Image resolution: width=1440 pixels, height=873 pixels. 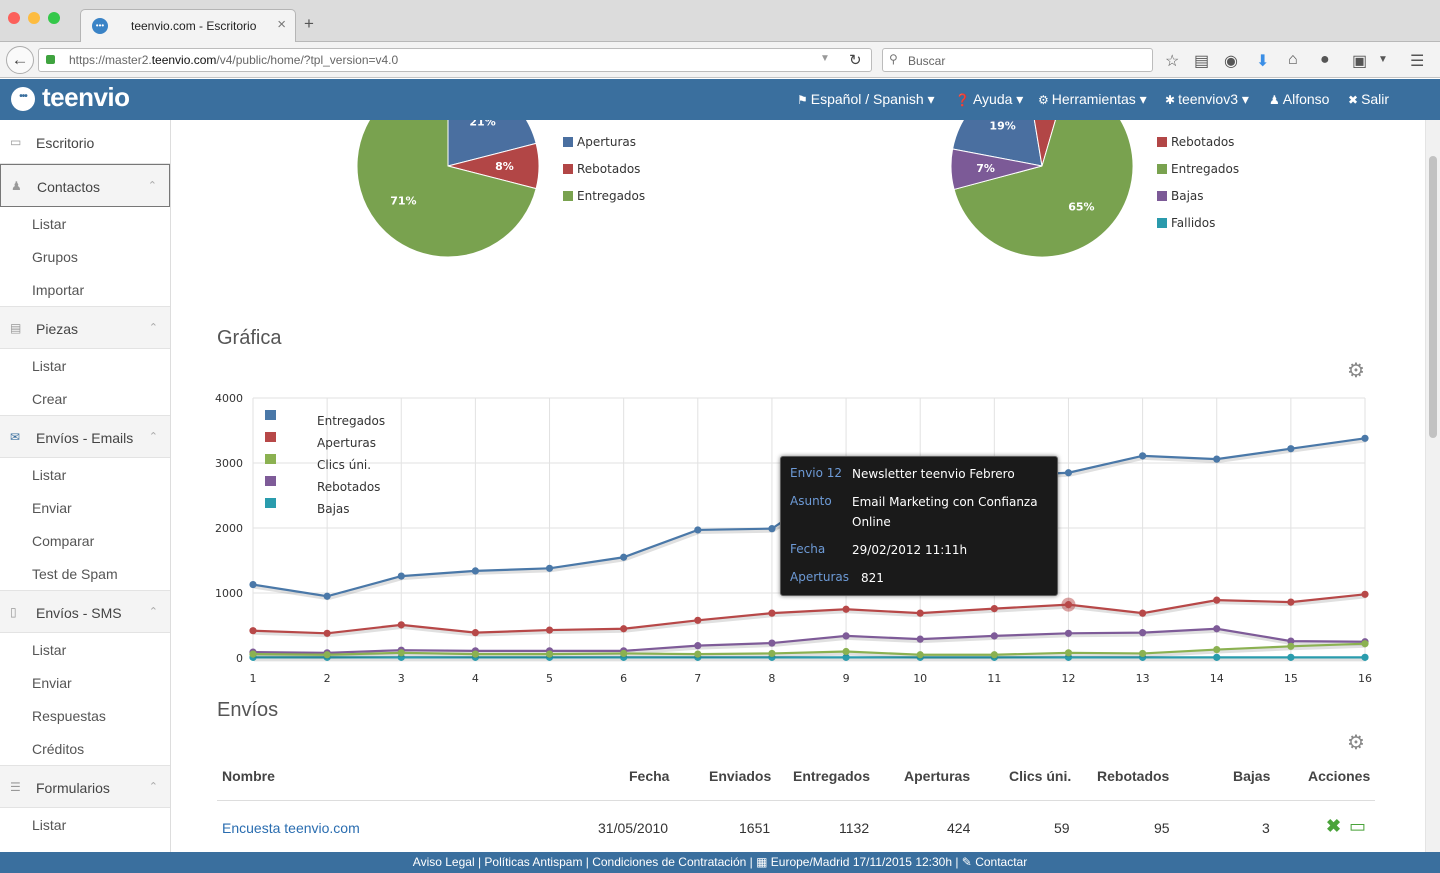 I want to click on monitor-preview-icon: ▭, so click(x=1358, y=826).